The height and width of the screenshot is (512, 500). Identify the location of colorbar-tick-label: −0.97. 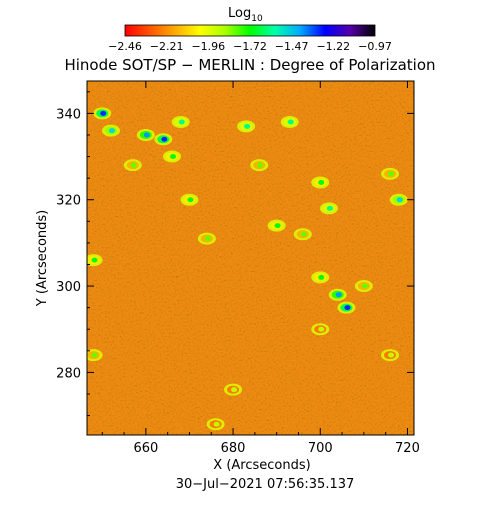
(375, 46).